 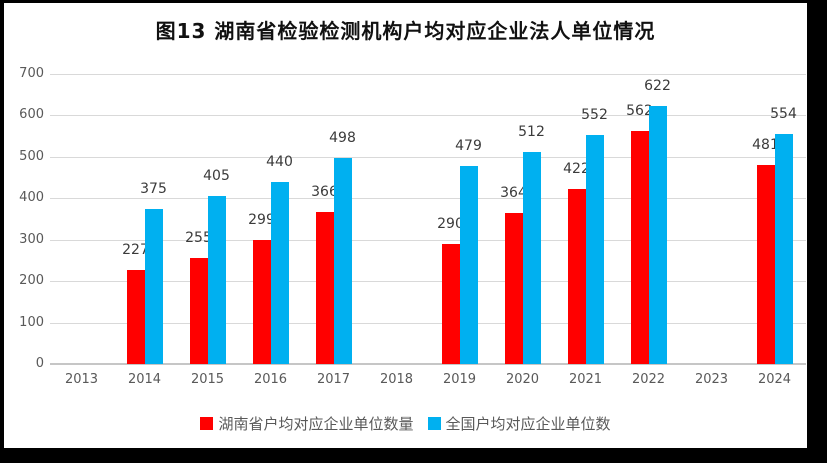 What do you see at coordinates (31, 322) in the screenshot?
I see `y-tick-label: 100` at bounding box center [31, 322].